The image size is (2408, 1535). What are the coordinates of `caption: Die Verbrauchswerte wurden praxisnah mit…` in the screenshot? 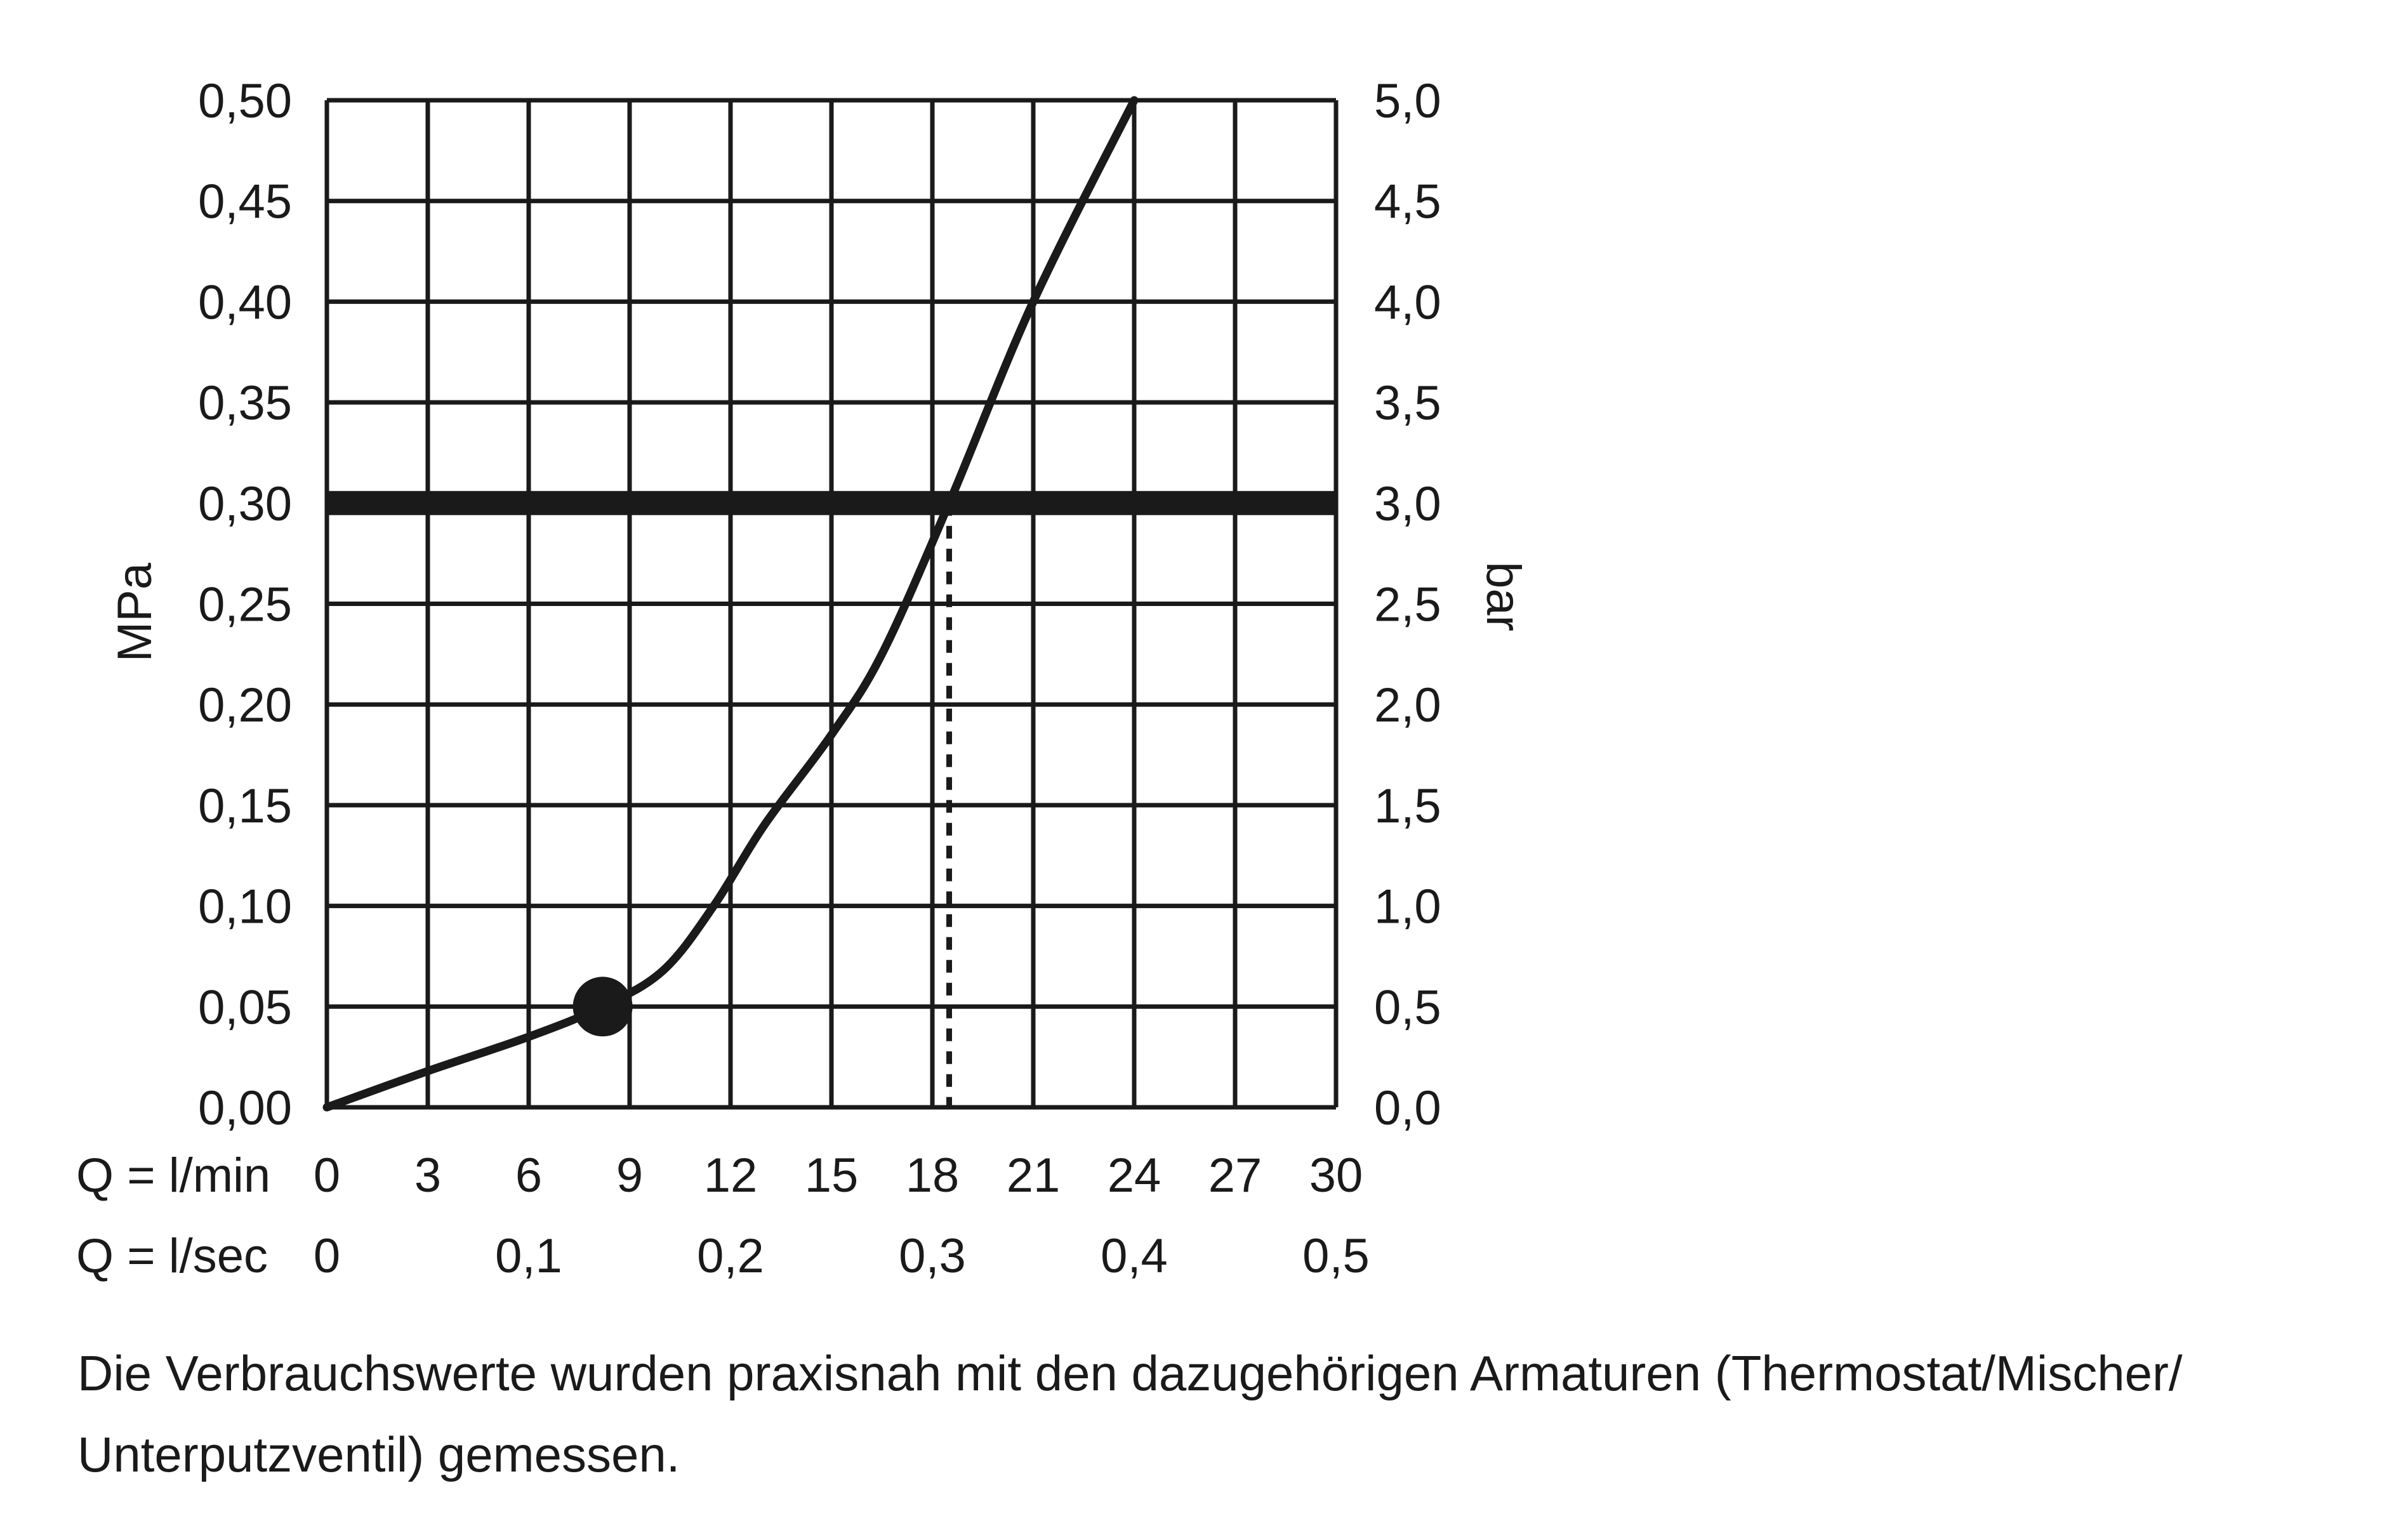 It's located at (1219, 1414).